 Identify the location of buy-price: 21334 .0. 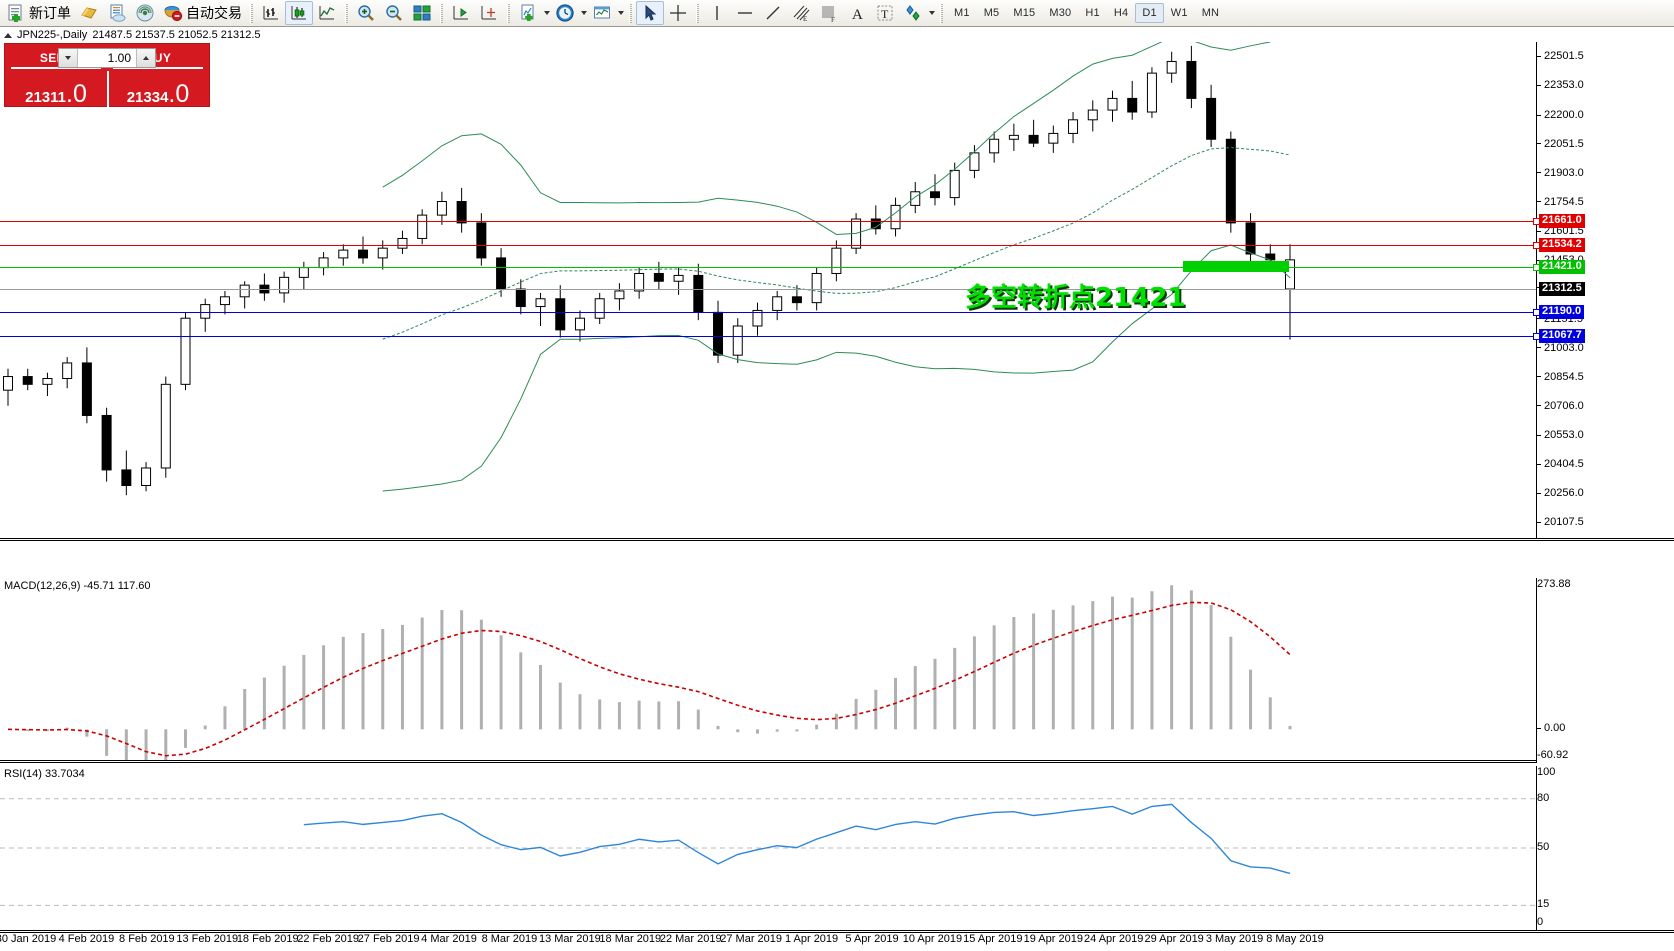
(158, 89).